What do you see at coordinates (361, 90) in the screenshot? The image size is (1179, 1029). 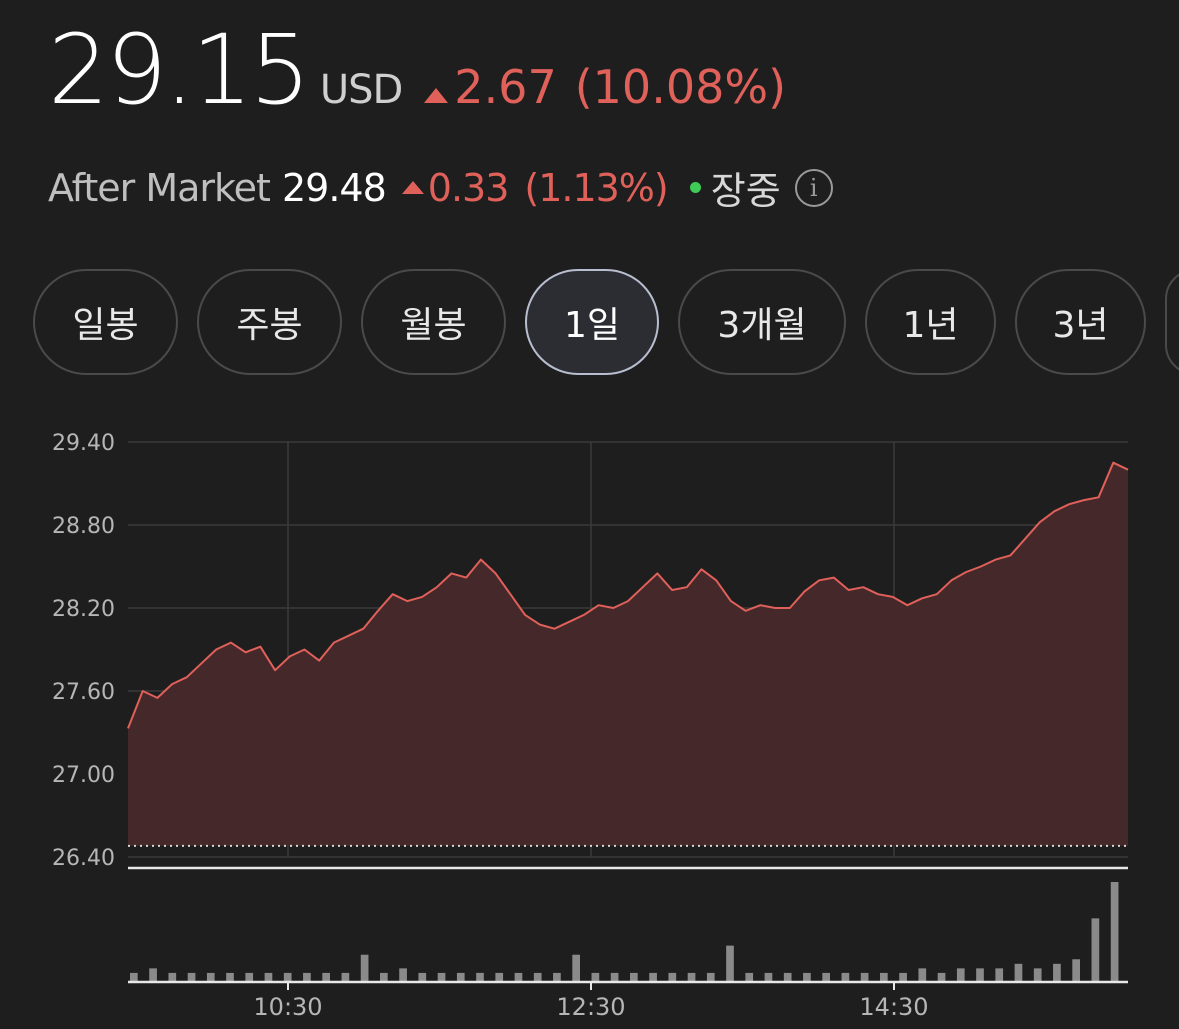 I see `currency-label: USD` at bounding box center [361, 90].